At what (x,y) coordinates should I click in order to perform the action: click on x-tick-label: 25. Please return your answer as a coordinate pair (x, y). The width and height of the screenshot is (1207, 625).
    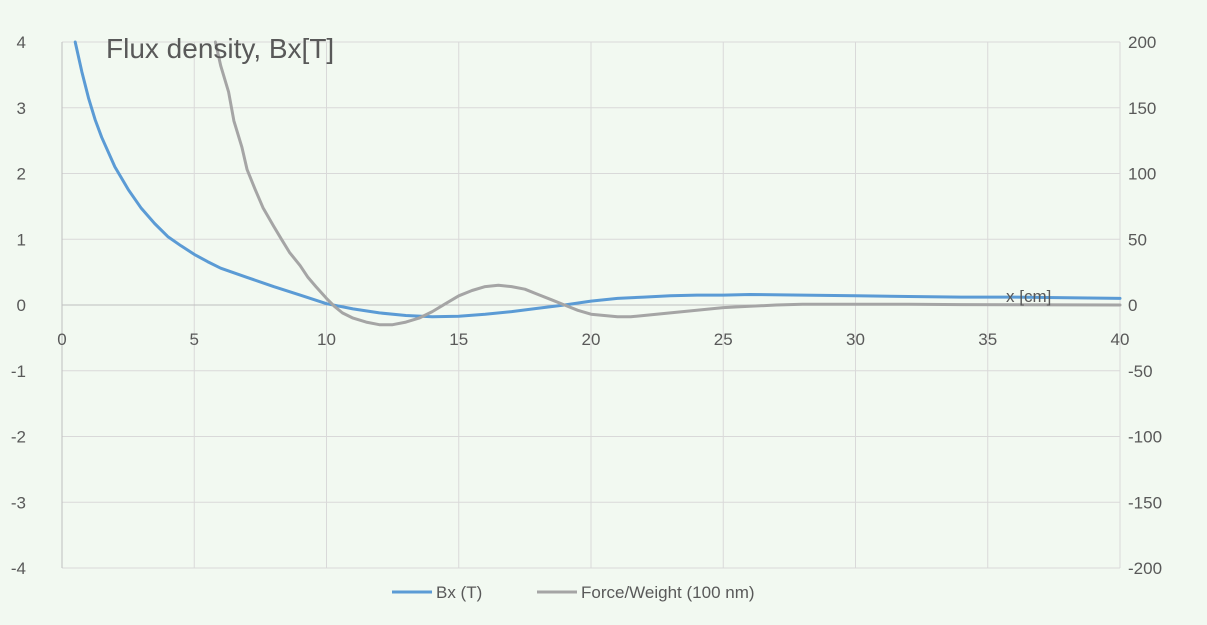
    Looking at the image, I should click on (723, 339).